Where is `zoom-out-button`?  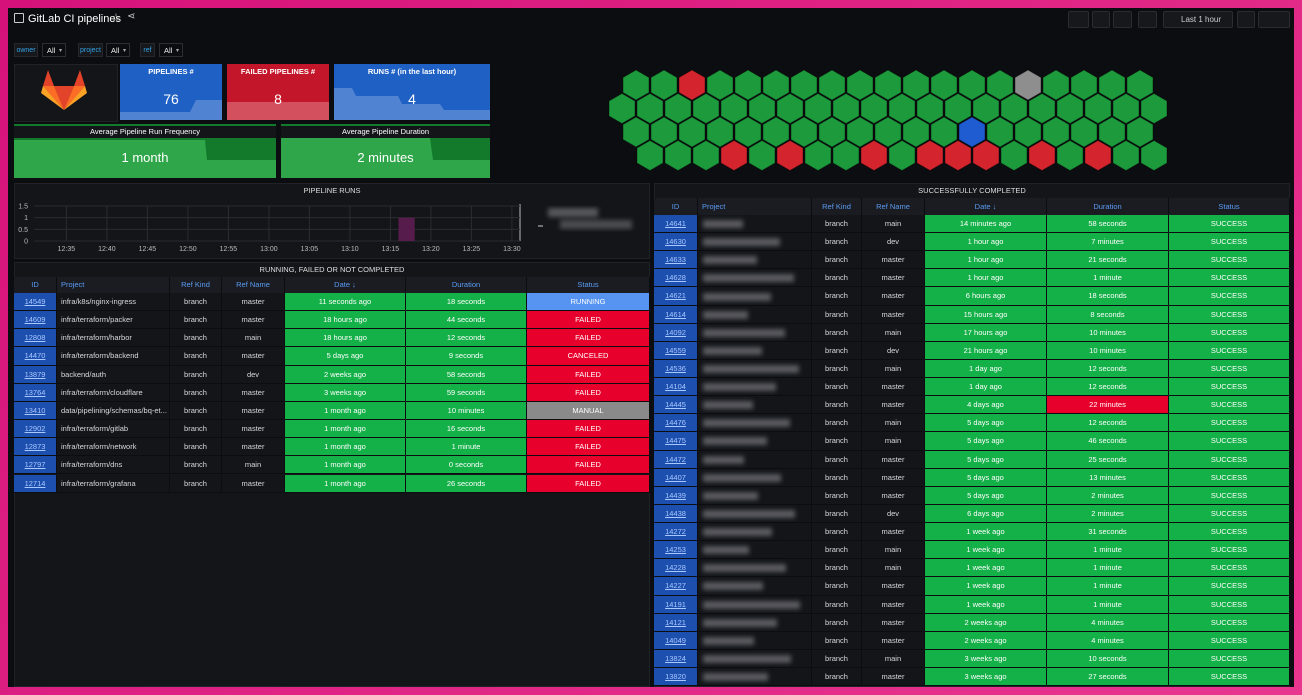
zoom-out-button is located at coordinates (1246, 19).